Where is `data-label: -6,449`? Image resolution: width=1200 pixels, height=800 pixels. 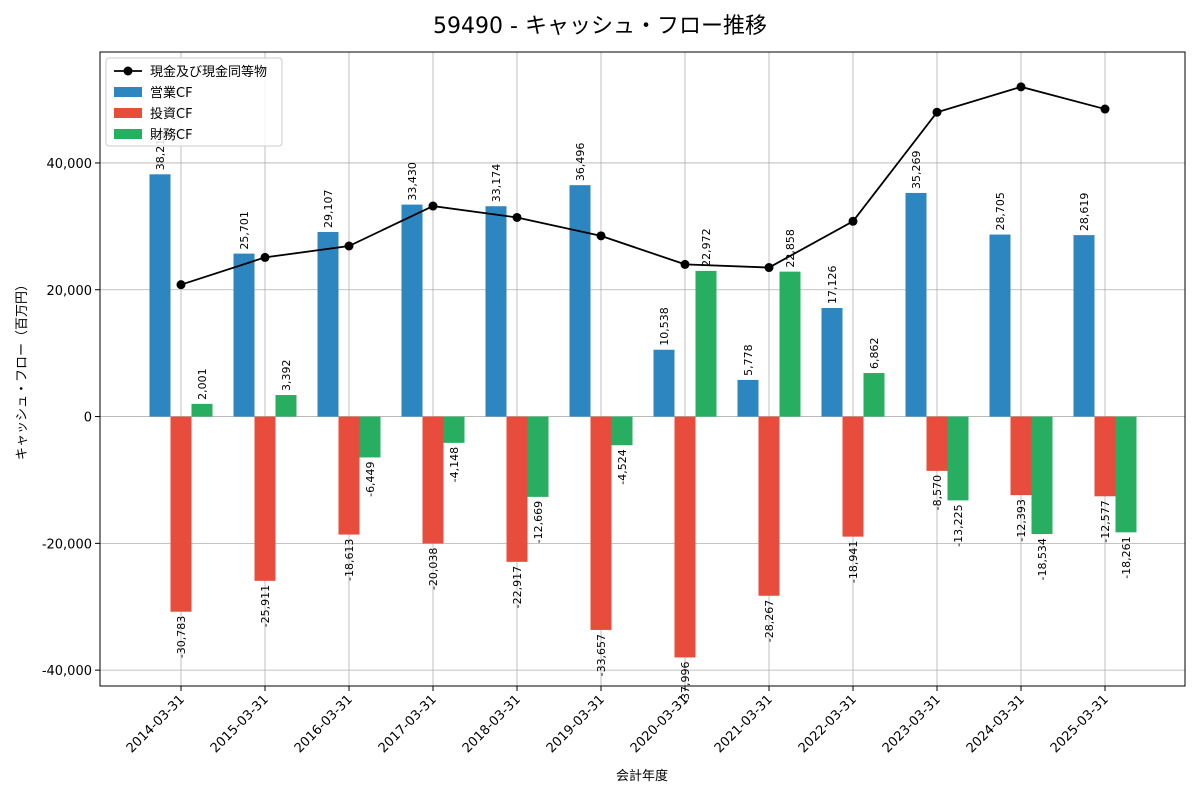
data-label: -6,449 is located at coordinates (370, 478).